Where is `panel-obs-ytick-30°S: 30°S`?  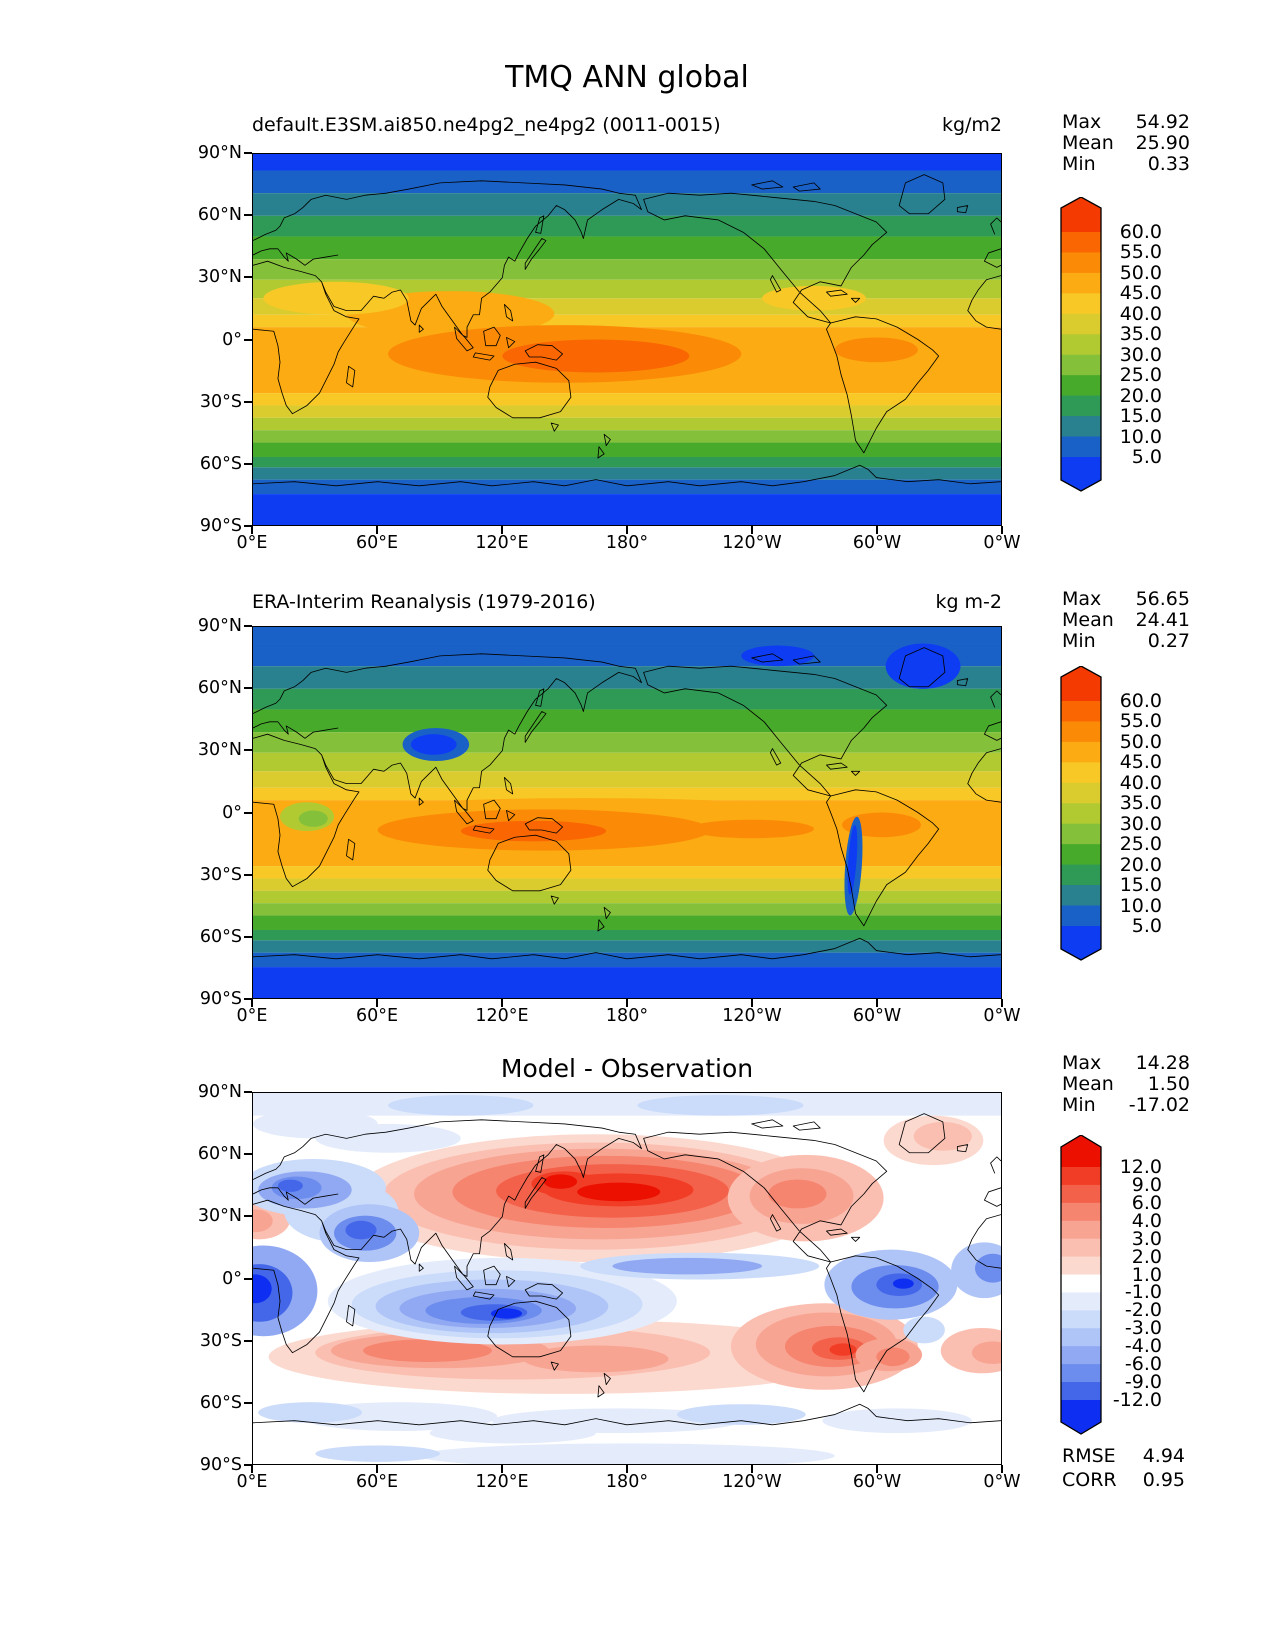
panel-obs-ytick-30°S: 30°S is located at coordinates (220, 874).